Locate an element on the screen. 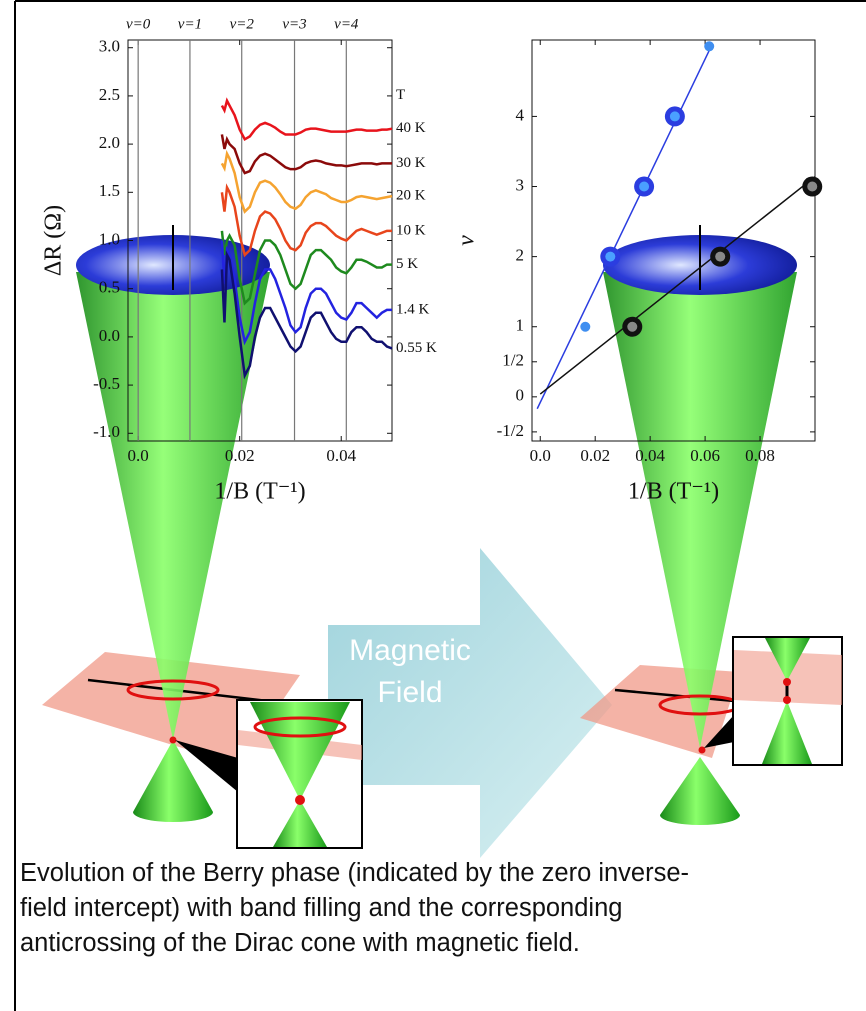  level-label: ν=0 is located at coordinates (138, 24).